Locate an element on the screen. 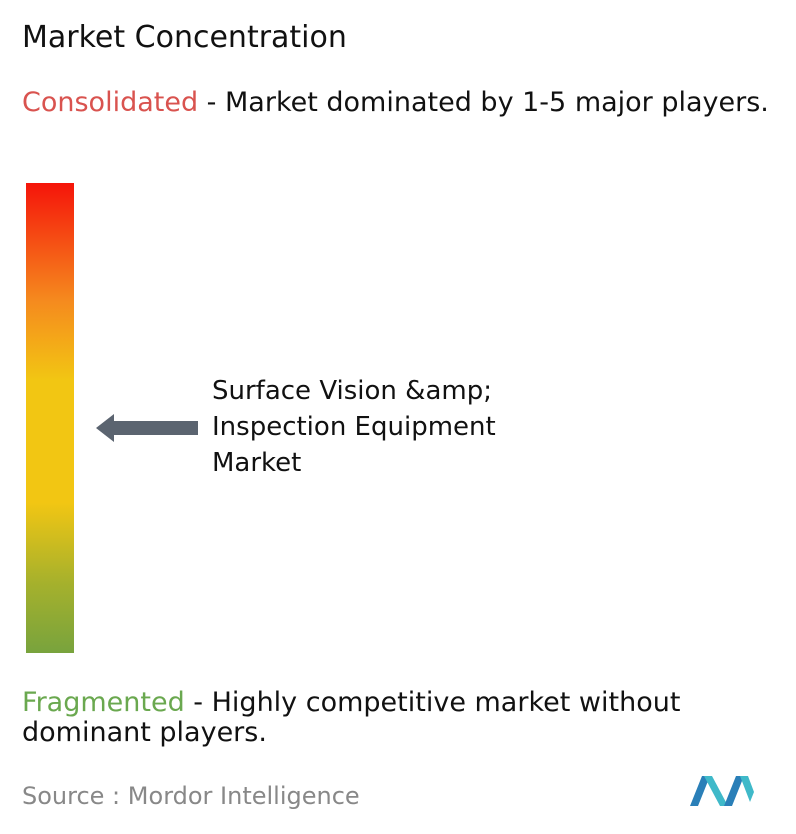  source-name: Mordor Intelligence is located at coordinates (243, 796).